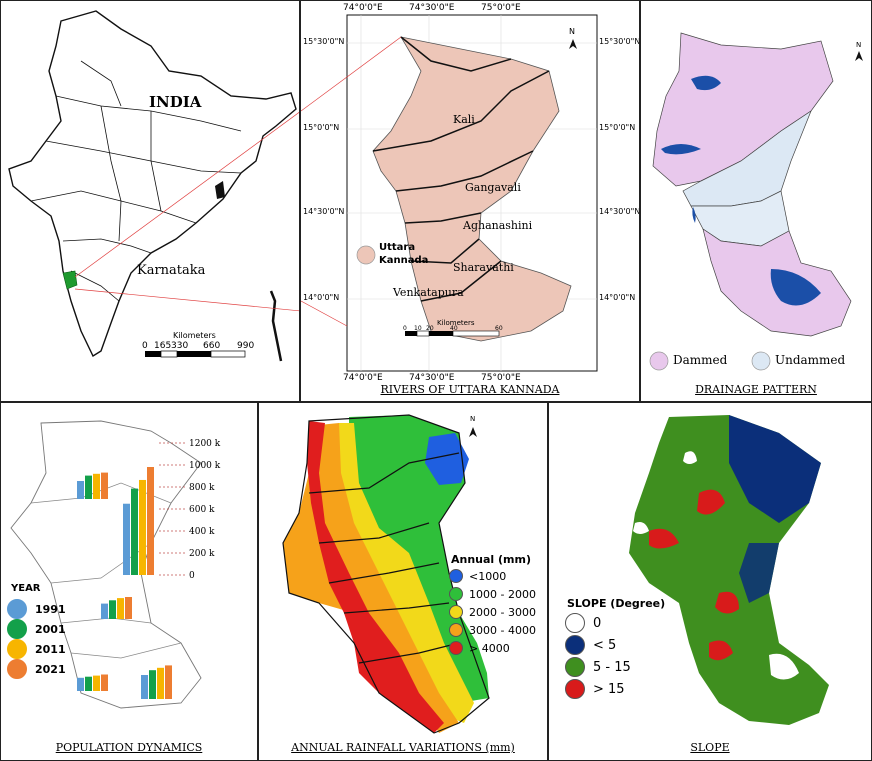 This screenshot has width=872, height=761. What do you see at coordinates (502, 630) in the screenshot?
I see `rainfall-class-label: 3000 - 4000` at bounding box center [502, 630].